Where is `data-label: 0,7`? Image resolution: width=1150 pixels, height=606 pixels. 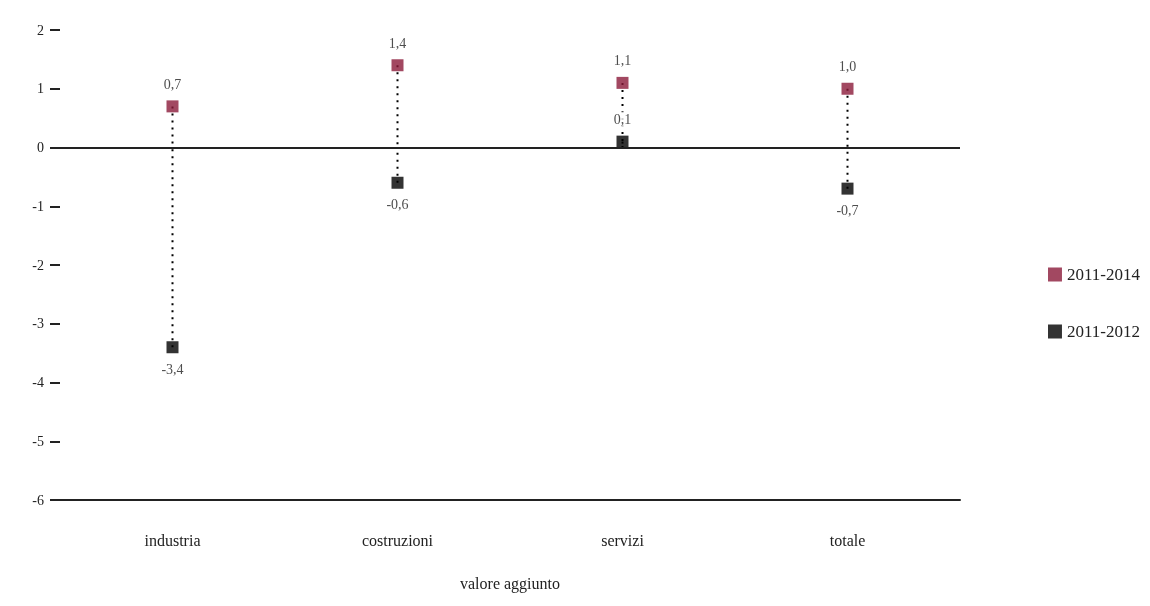
data-label: 0,7 is located at coordinates (172, 84).